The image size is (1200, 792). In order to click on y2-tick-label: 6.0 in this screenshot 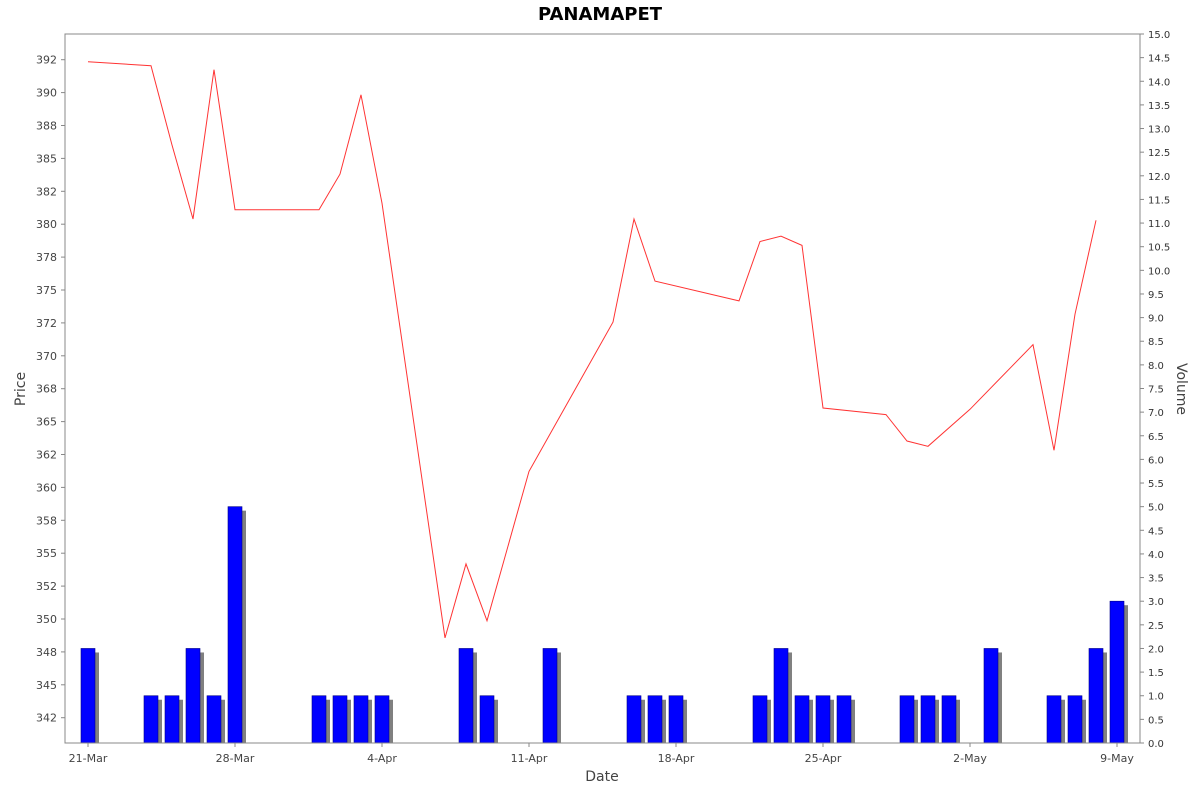, I will do `click(1156, 460)`.